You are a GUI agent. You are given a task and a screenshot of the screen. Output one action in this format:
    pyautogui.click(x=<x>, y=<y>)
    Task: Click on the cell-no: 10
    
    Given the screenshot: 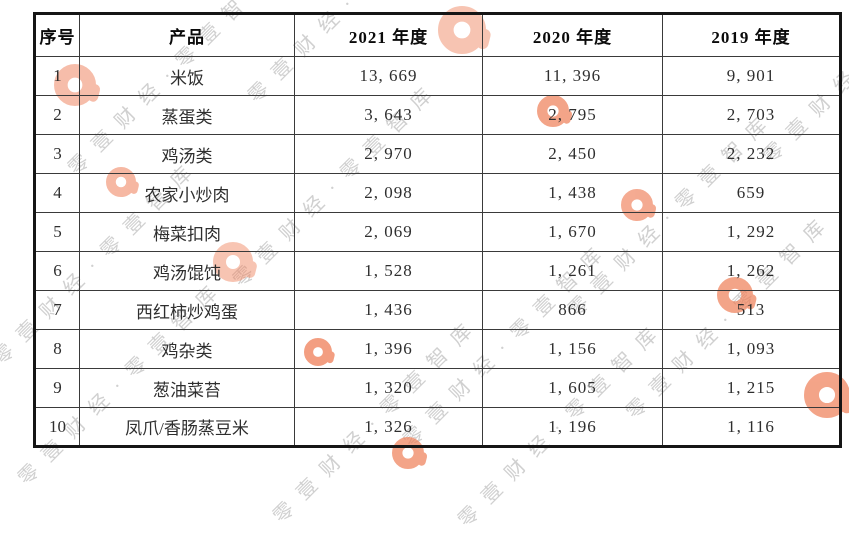 What is the action you would take?
    pyautogui.click(x=57, y=427)
    